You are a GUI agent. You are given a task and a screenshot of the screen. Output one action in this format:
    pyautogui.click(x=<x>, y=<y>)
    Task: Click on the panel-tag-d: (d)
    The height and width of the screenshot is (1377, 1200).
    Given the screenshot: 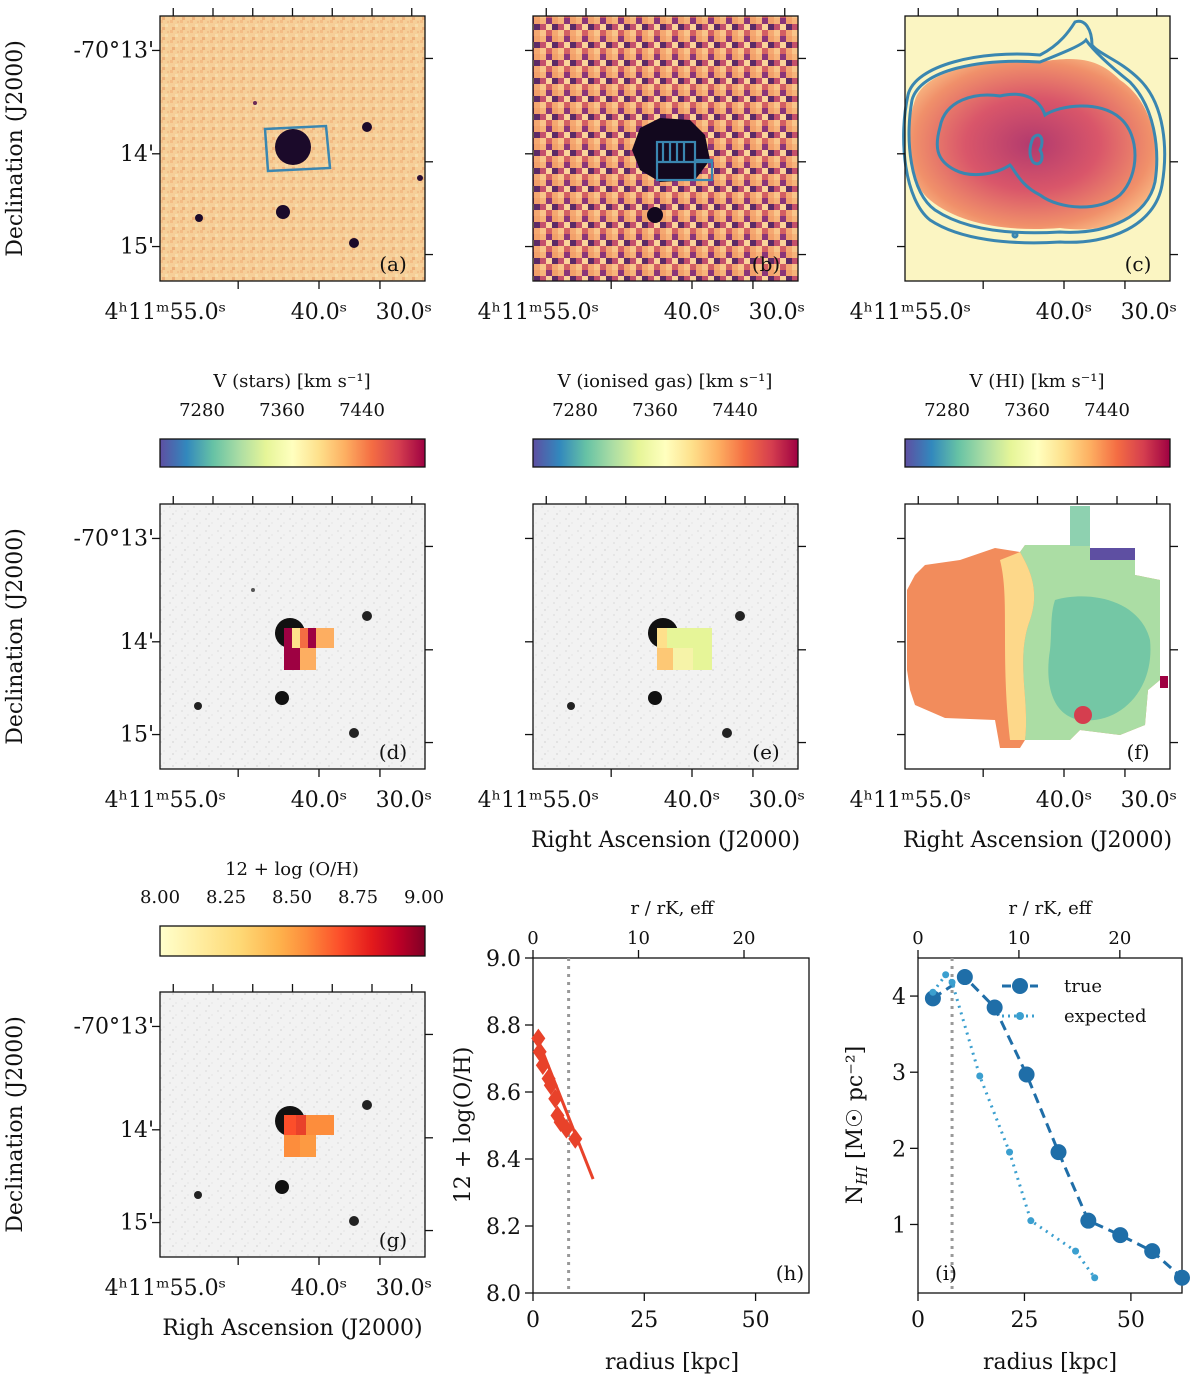 What is the action you would take?
    pyautogui.click(x=393, y=752)
    